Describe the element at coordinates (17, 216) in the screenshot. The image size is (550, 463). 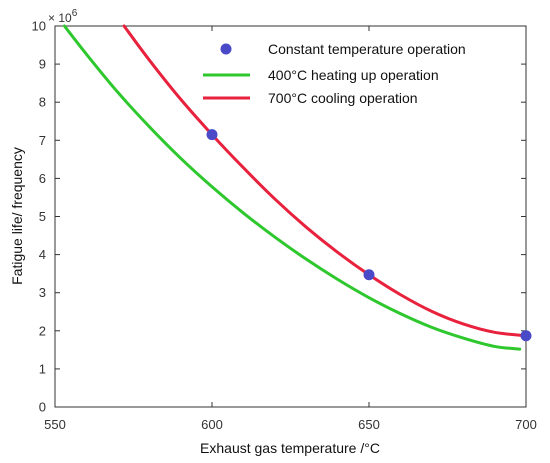
I see `y-axis-label: Fatigue life/ frequency` at that location.